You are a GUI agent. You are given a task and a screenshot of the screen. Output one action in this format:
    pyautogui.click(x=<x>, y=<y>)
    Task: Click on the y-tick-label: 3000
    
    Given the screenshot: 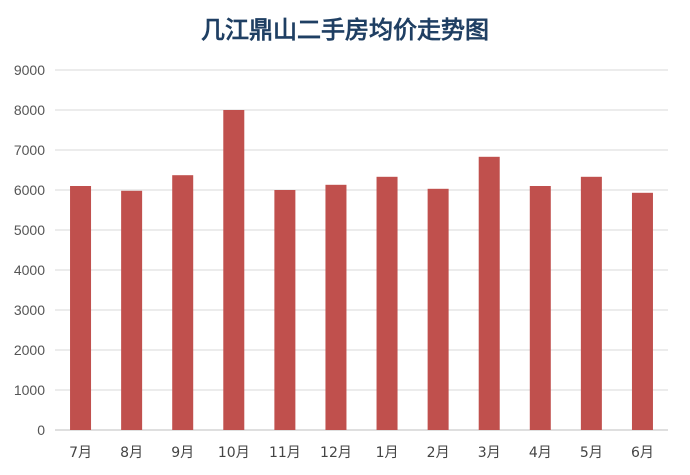 What is the action you would take?
    pyautogui.click(x=29, y=310)
    